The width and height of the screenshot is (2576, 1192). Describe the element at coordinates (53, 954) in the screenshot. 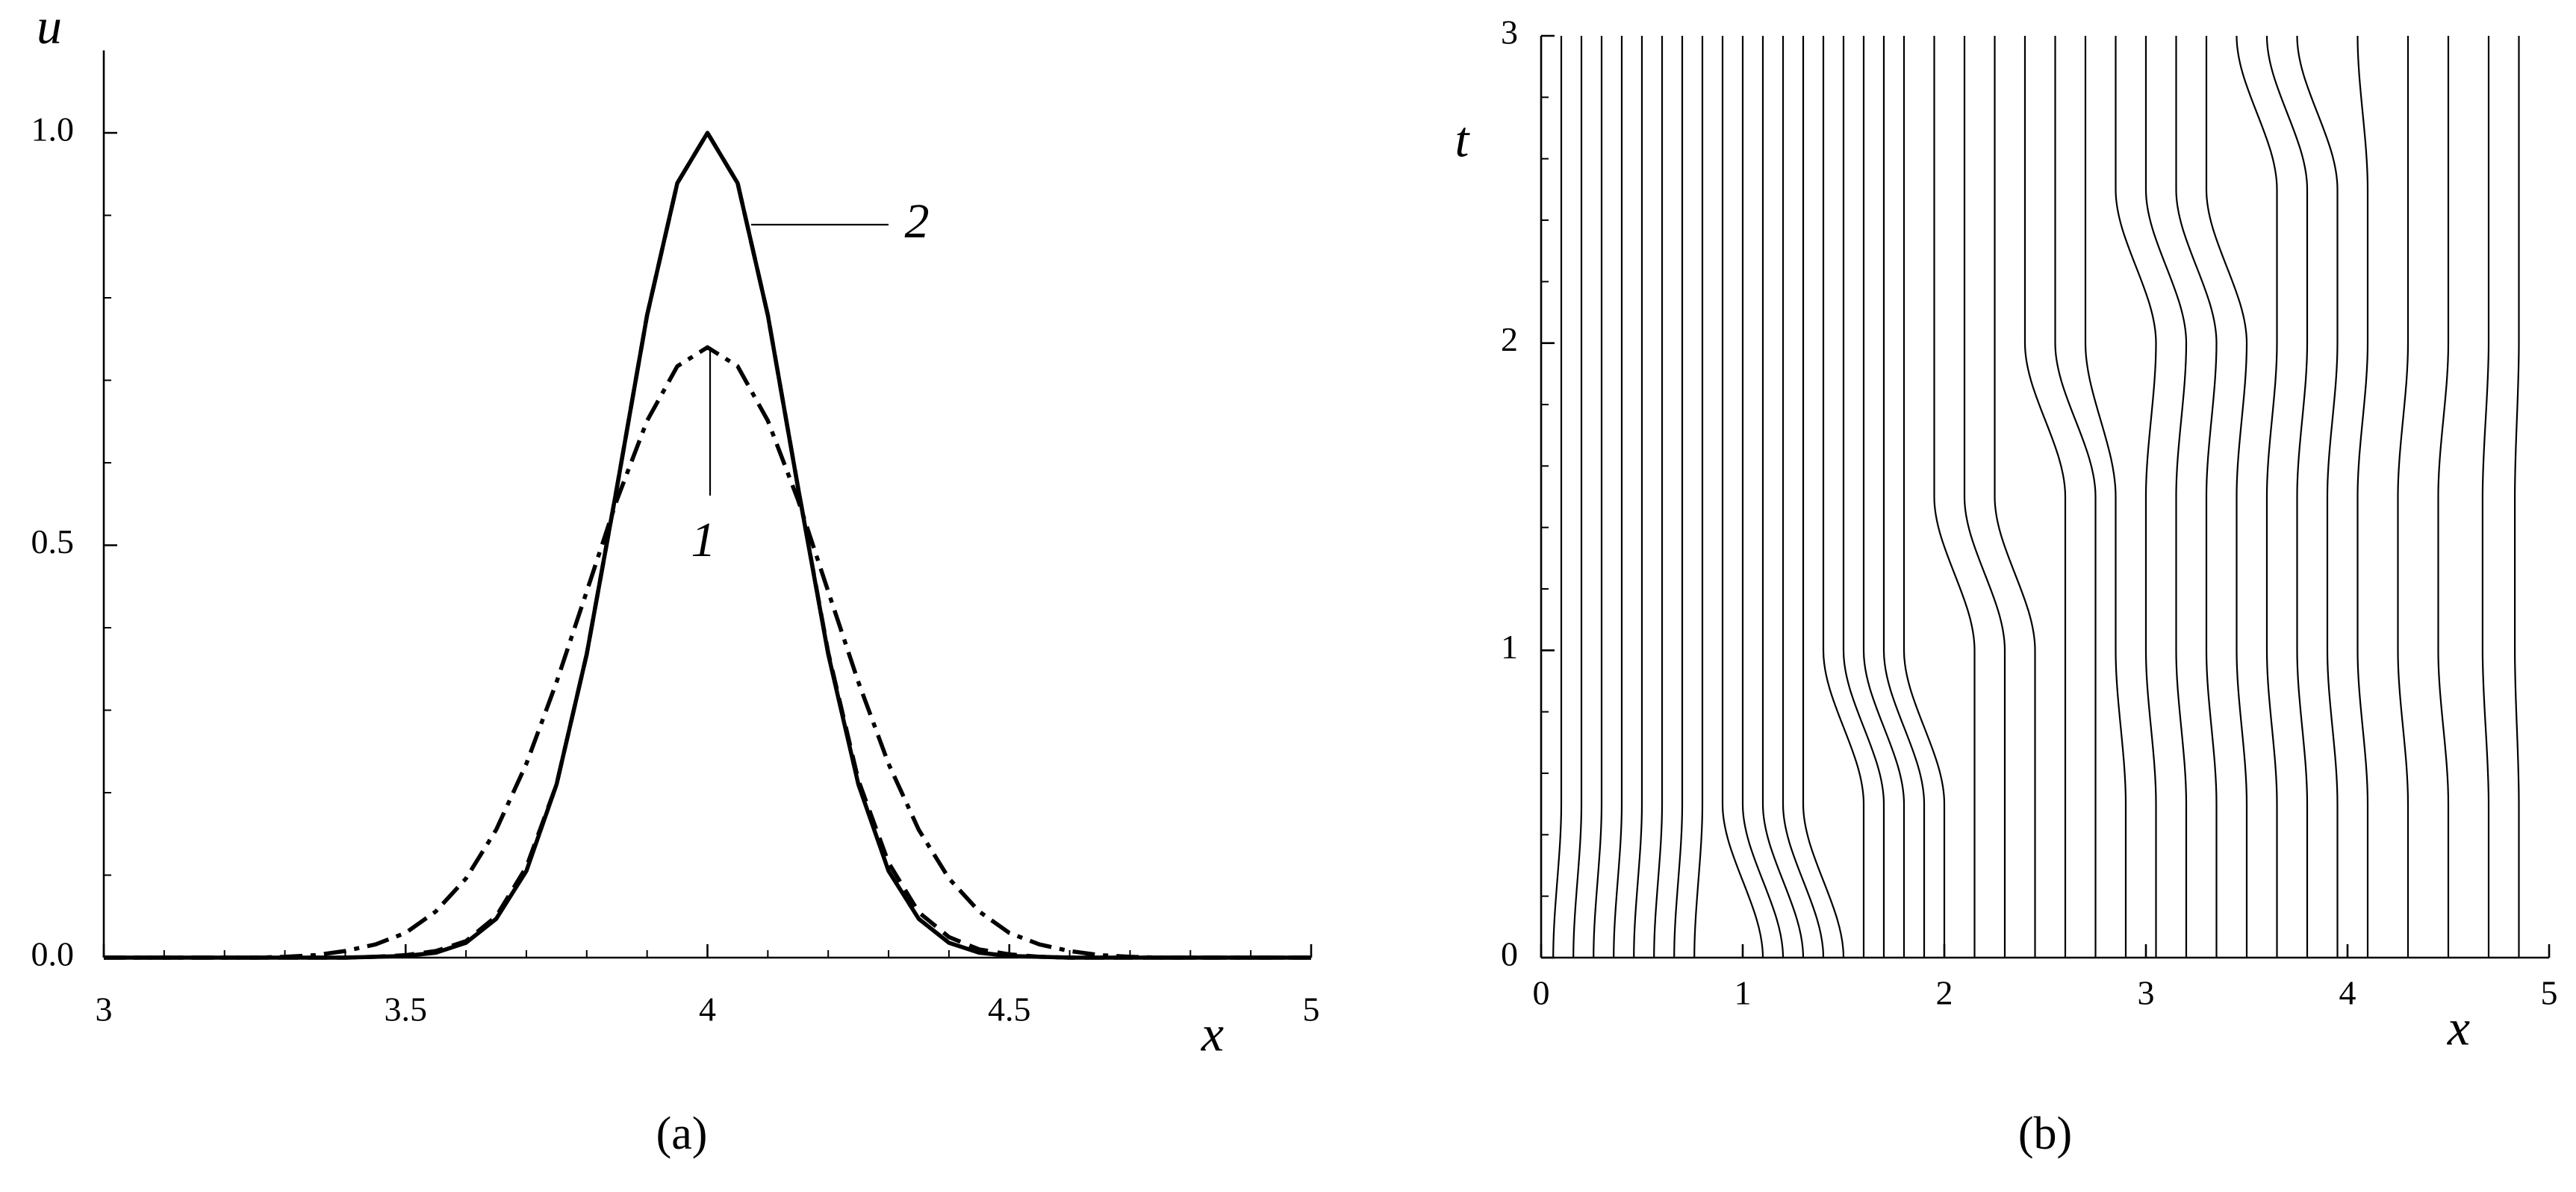

I see `y-tick-label: 0.0` at that location.